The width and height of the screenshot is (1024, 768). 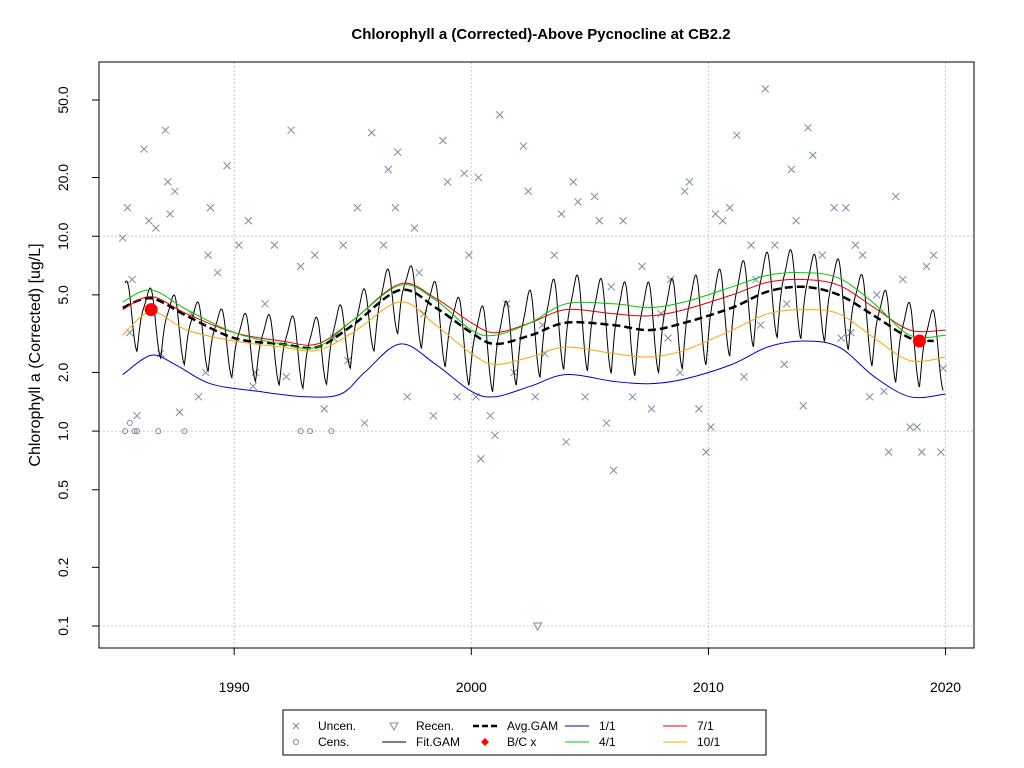 What do you see at coordinates (234, 687) in the screenshot?
I see `x-tick-label: 1990` at bounding box center [234, 687].